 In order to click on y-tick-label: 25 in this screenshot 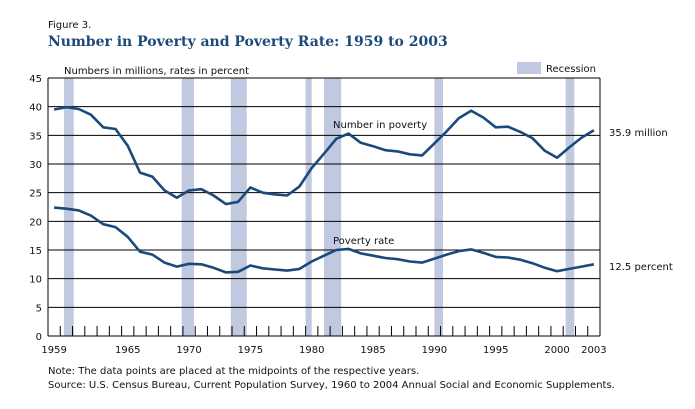, I will do `click(35, 194)`.